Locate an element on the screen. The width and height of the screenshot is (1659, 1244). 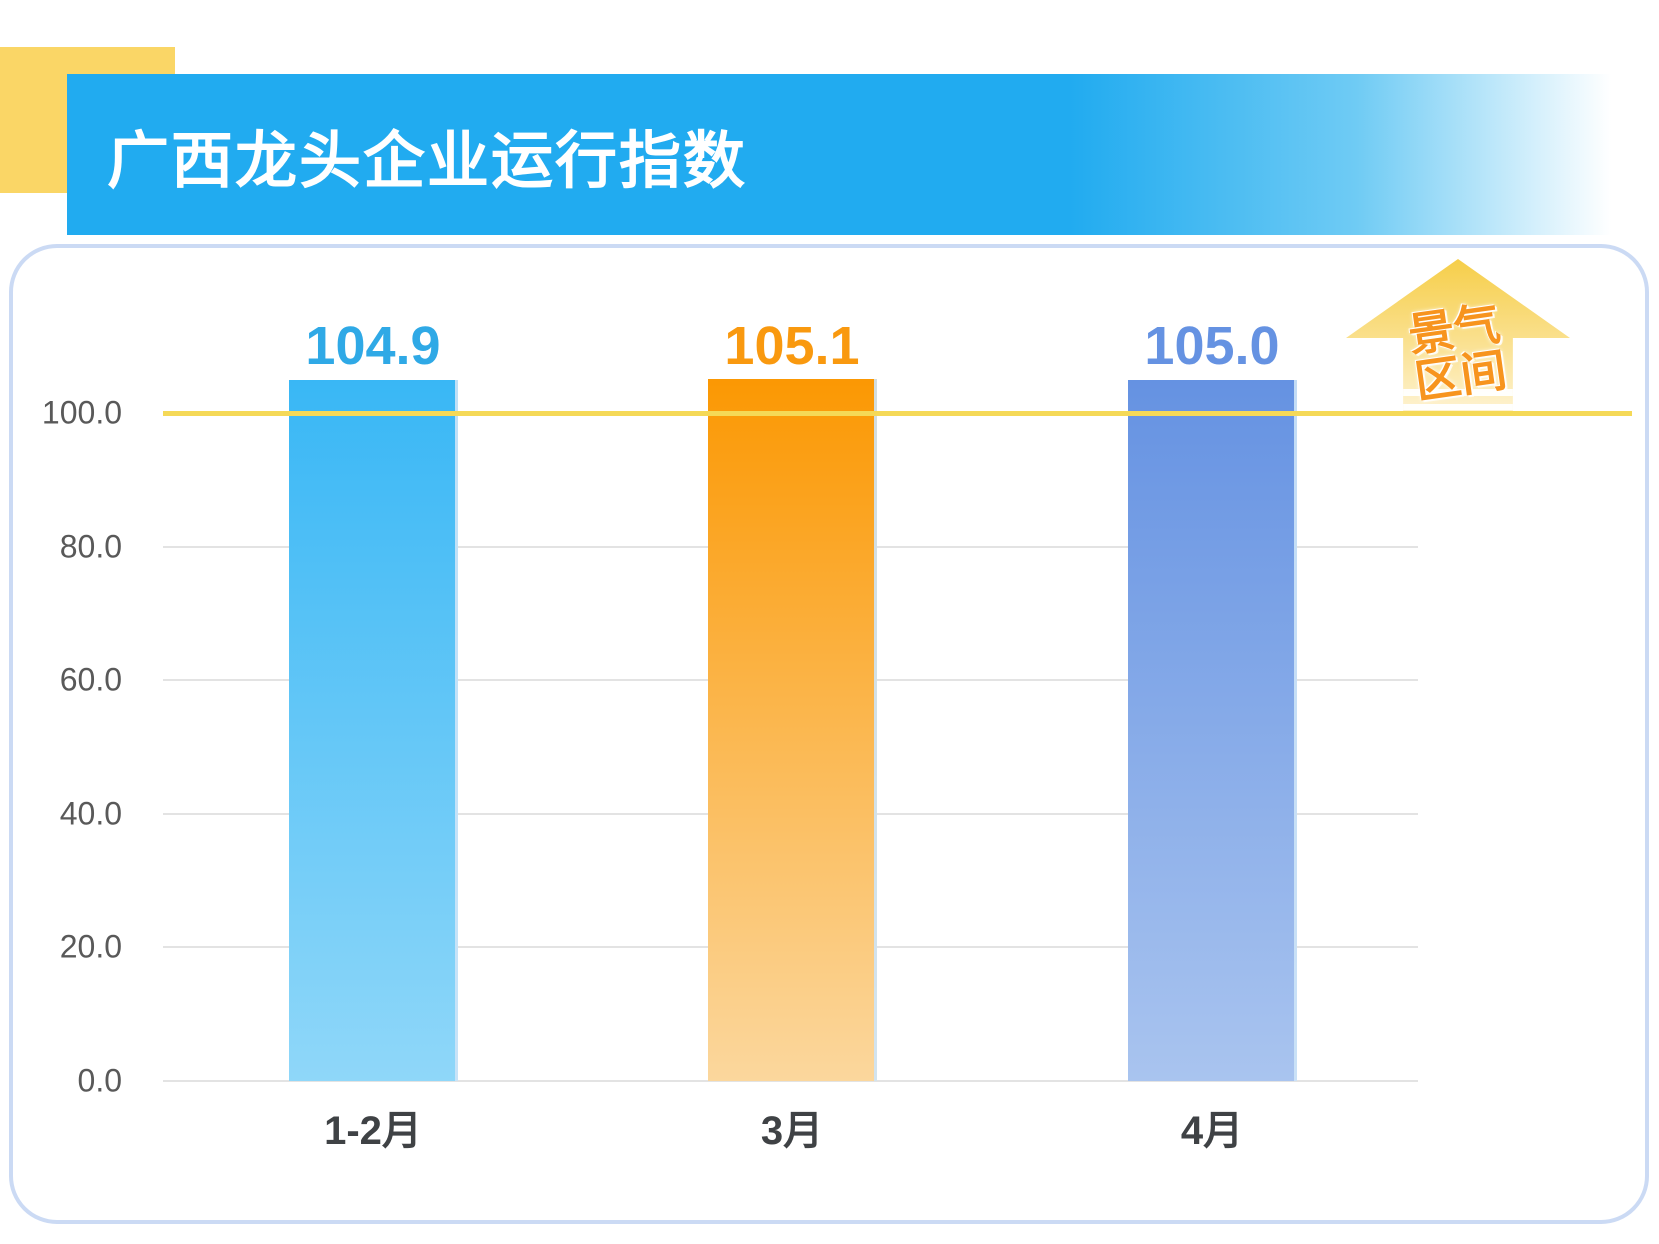
prosperity-range-label: 景气 区间 is located at coordinates (1457, 352).